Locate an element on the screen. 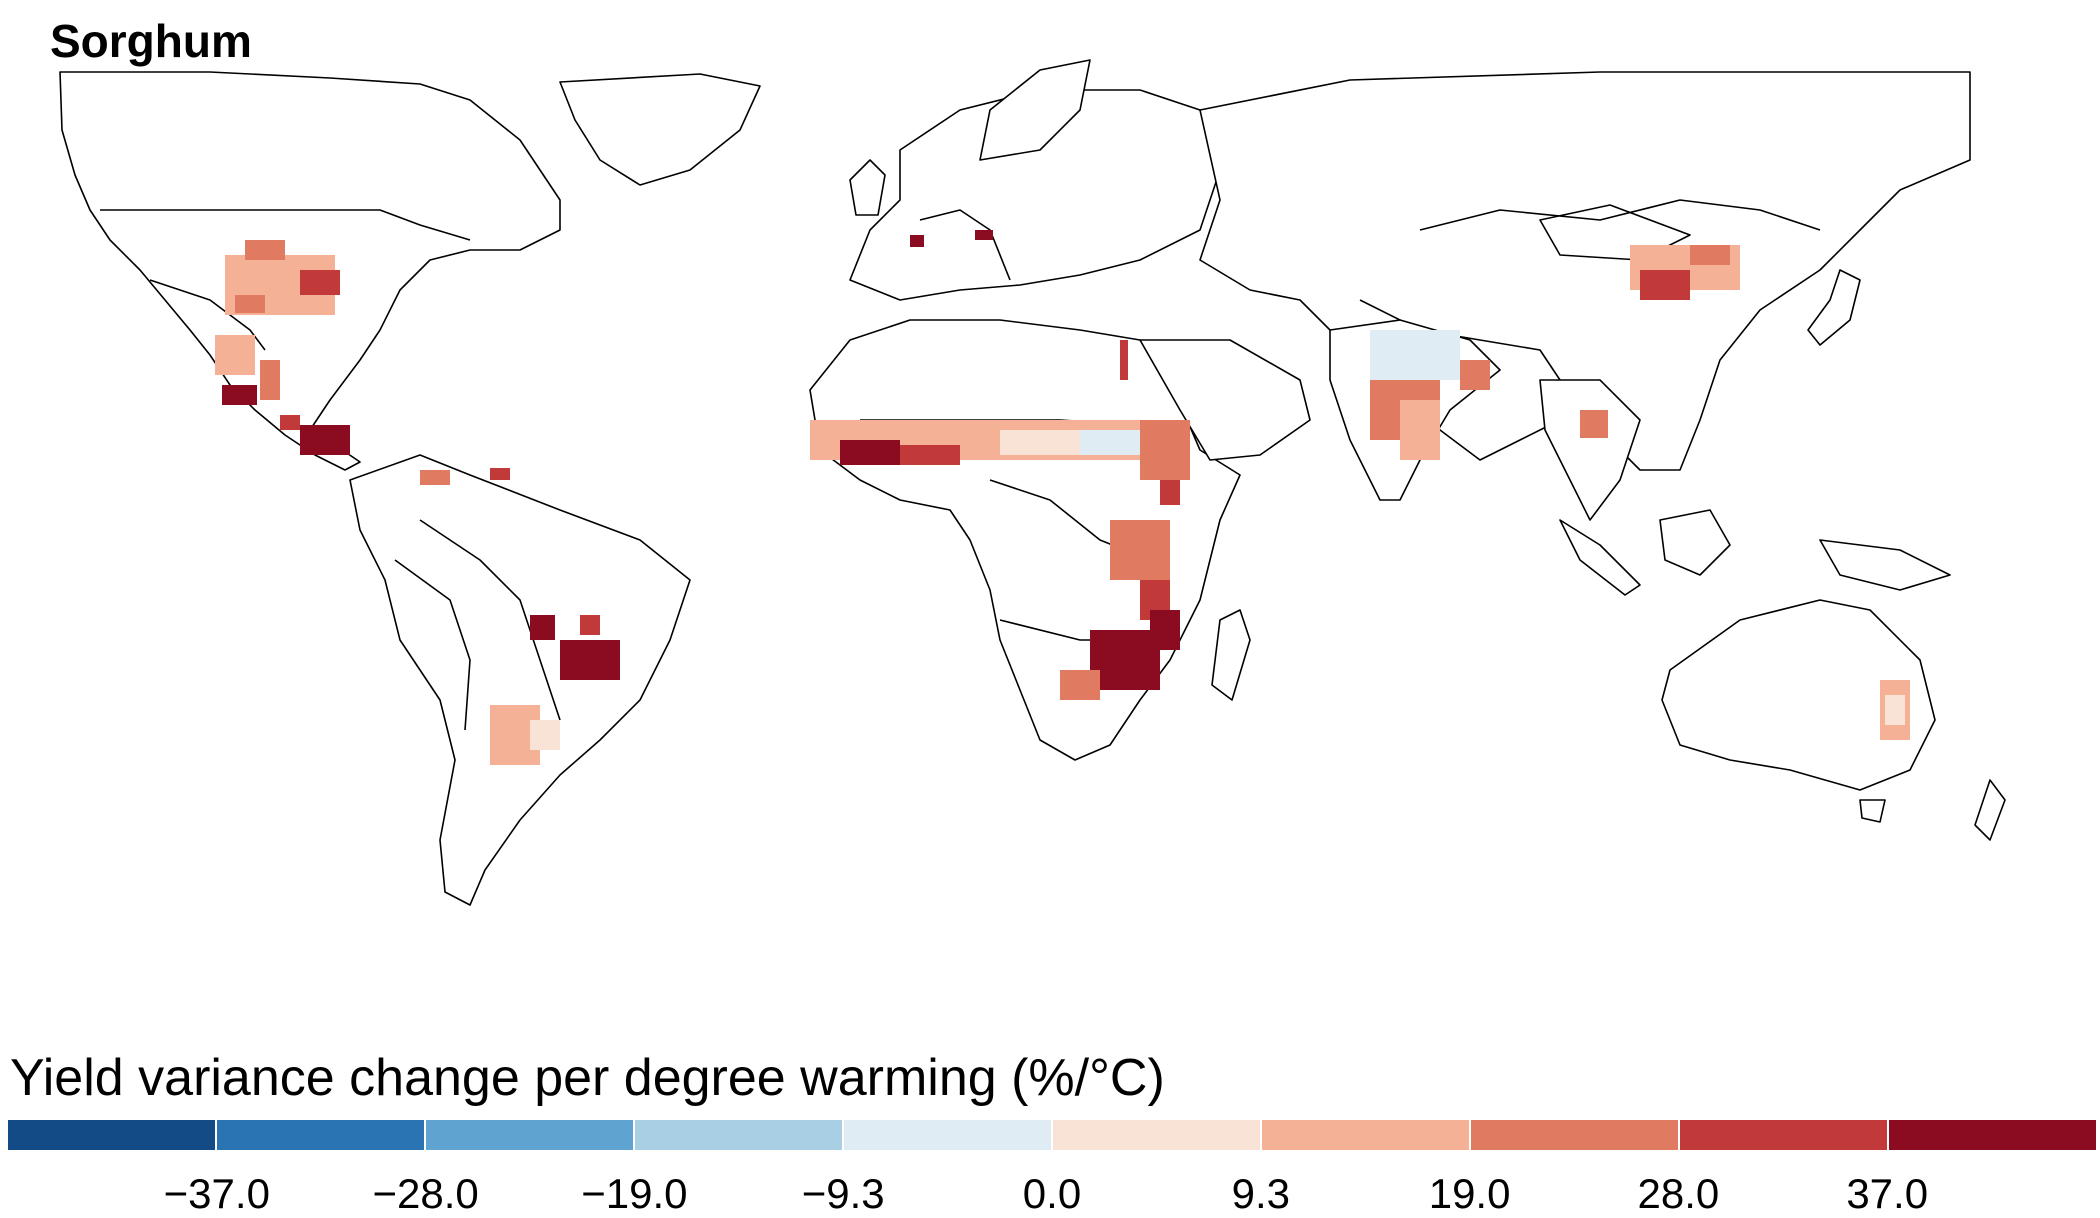 Image resolution: width=2100 pixels, height=1218 pixels. landmass-uk is located at coordinates (867, 187).